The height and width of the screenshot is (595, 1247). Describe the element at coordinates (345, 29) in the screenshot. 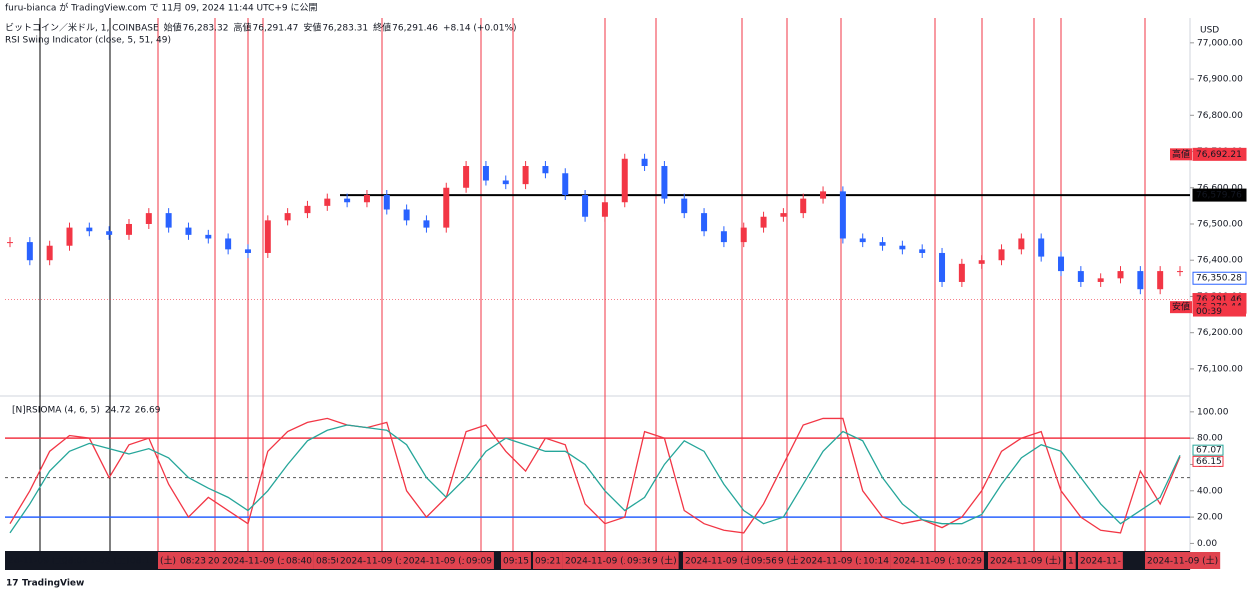

I see `legend-text: 76,283.31` at that location.